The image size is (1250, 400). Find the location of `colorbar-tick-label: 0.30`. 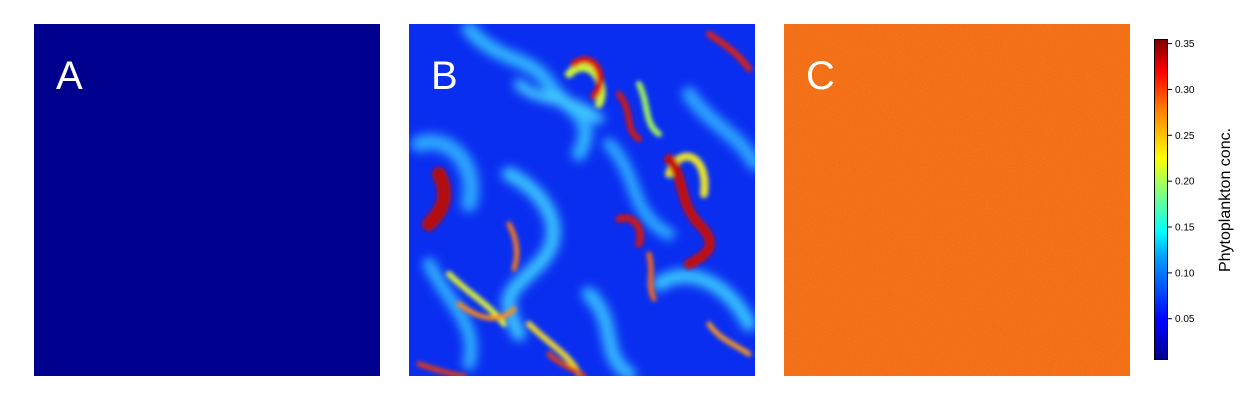

colorbar-tick-label: 0.30 is located at coordinates (1185, 90).